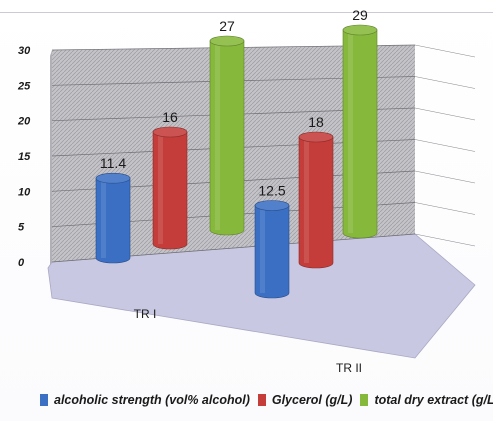 Image resolution: width=493 pixels, height=421 pixels. I want to click on y-tick-label: 15, so click(24, 157).